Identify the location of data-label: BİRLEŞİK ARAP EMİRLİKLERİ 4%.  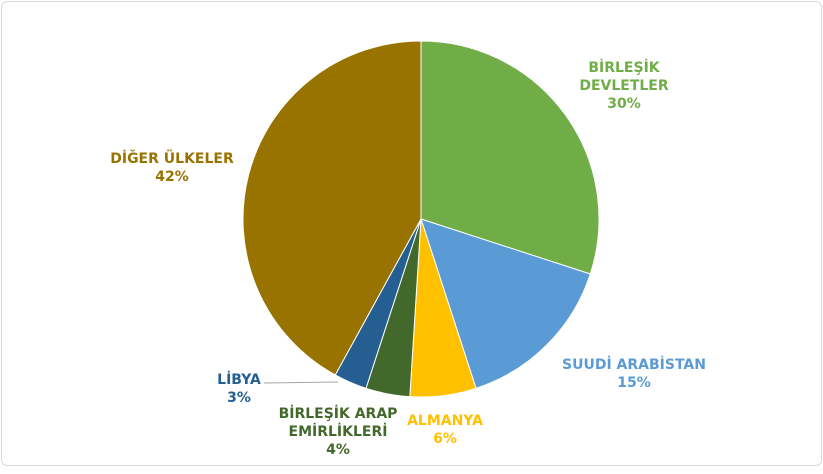
(338, 432).